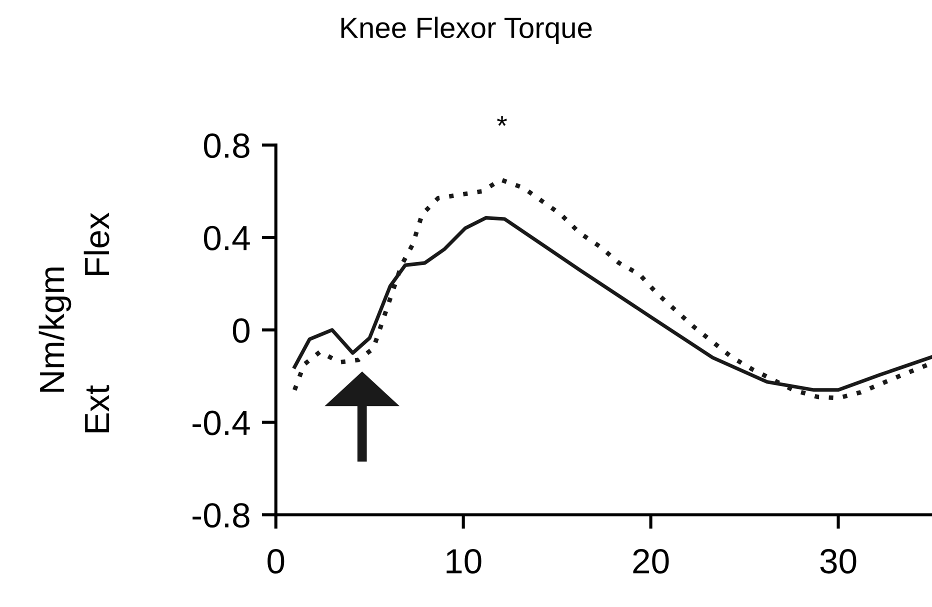  What do you see at coordinates (651, 561) in the screenshot?
I see `x-tick-label: 20` at bounding box center [651, 561].